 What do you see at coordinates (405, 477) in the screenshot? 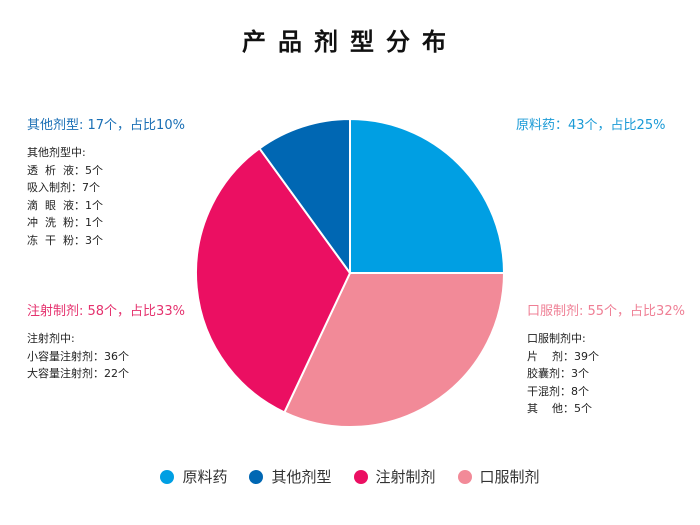
I see `legend-label: 注射制剂` at bounding box center [405, 477].